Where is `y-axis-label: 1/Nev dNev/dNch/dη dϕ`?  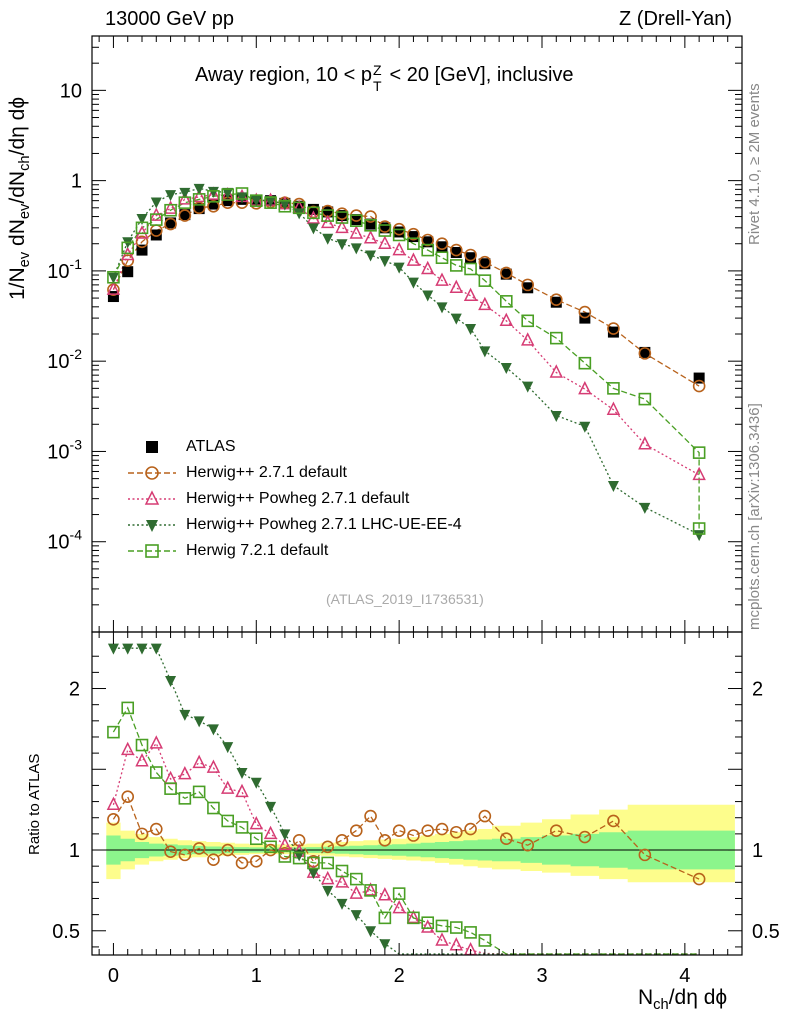
y-axis-label: 1/Nev dNev/dNch/dη dϕ is located at coordinates (20, 198).